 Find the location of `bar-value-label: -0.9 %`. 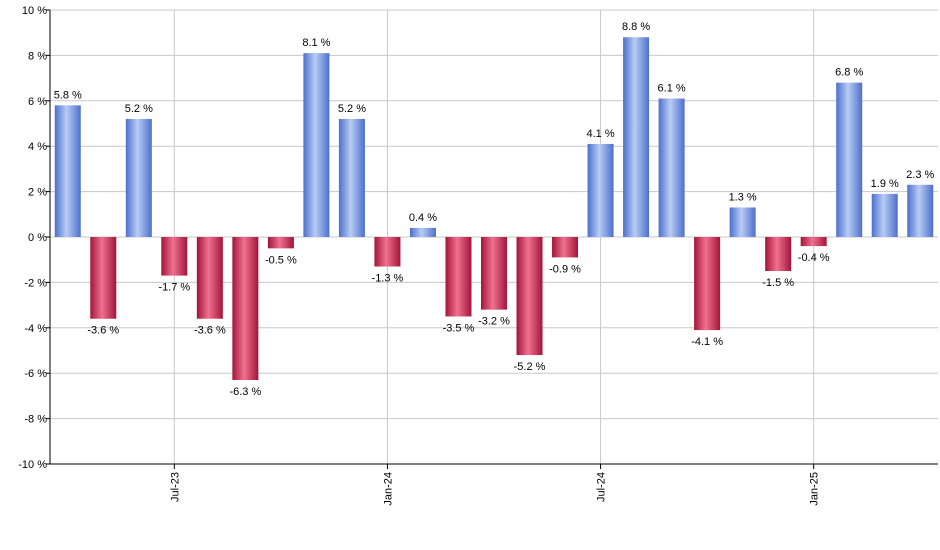

bar-value-label: -0.9 % is located at coordinates (565, 269).